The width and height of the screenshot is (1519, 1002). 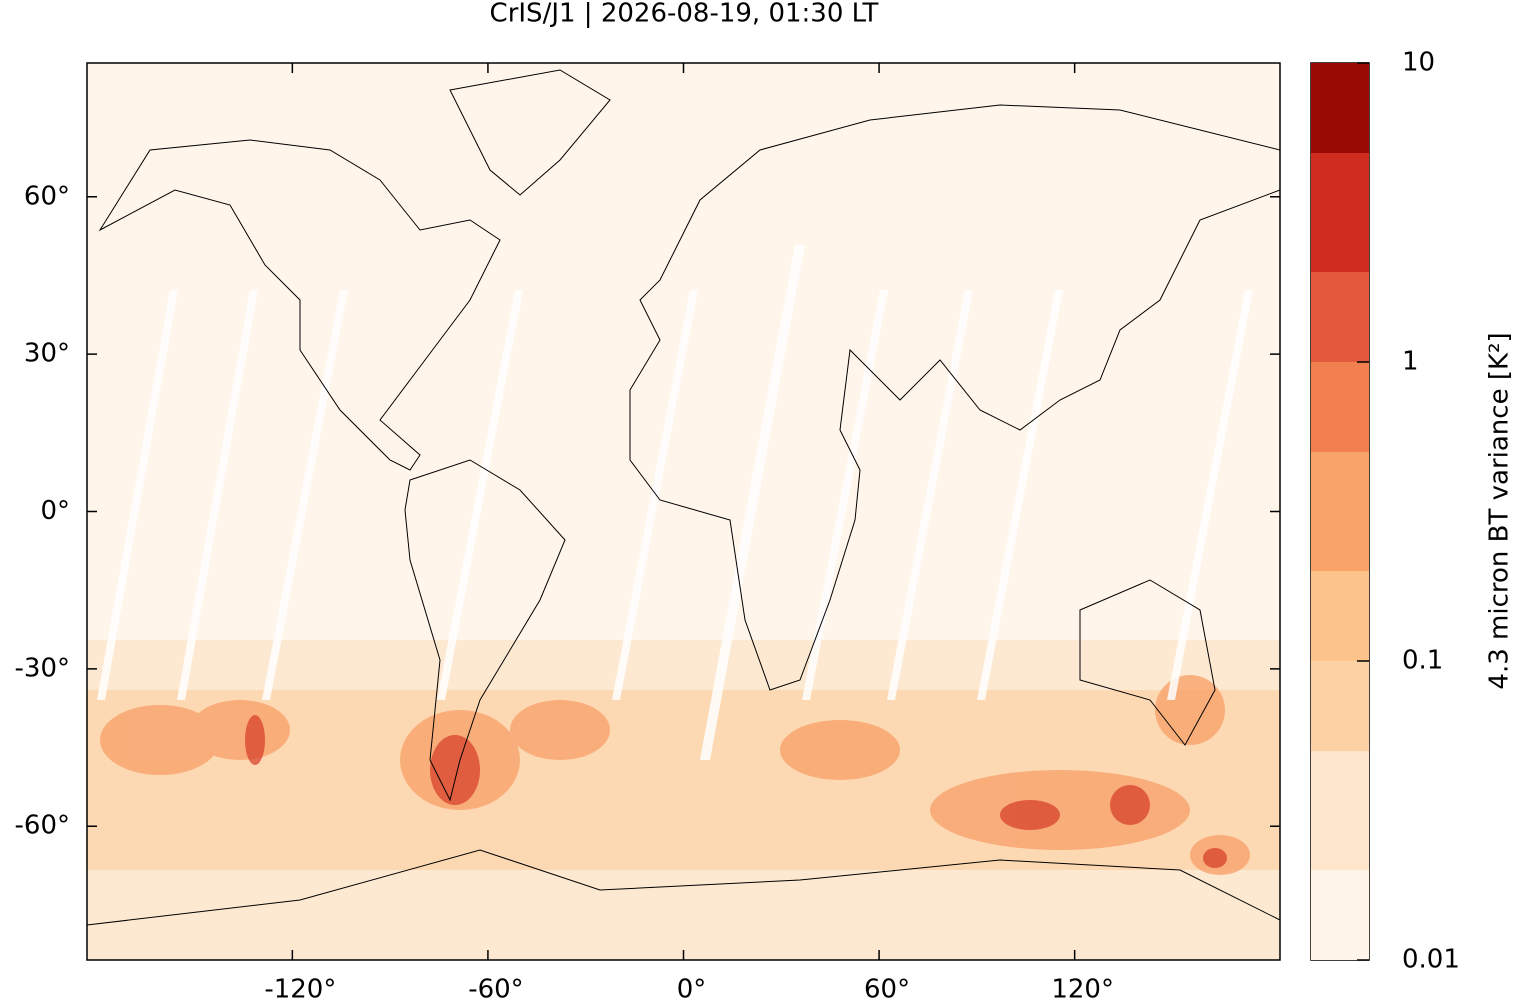 I want to click on colorbar-label: 4.3 micron BT variance [K²], so click(x=1500, y=510).